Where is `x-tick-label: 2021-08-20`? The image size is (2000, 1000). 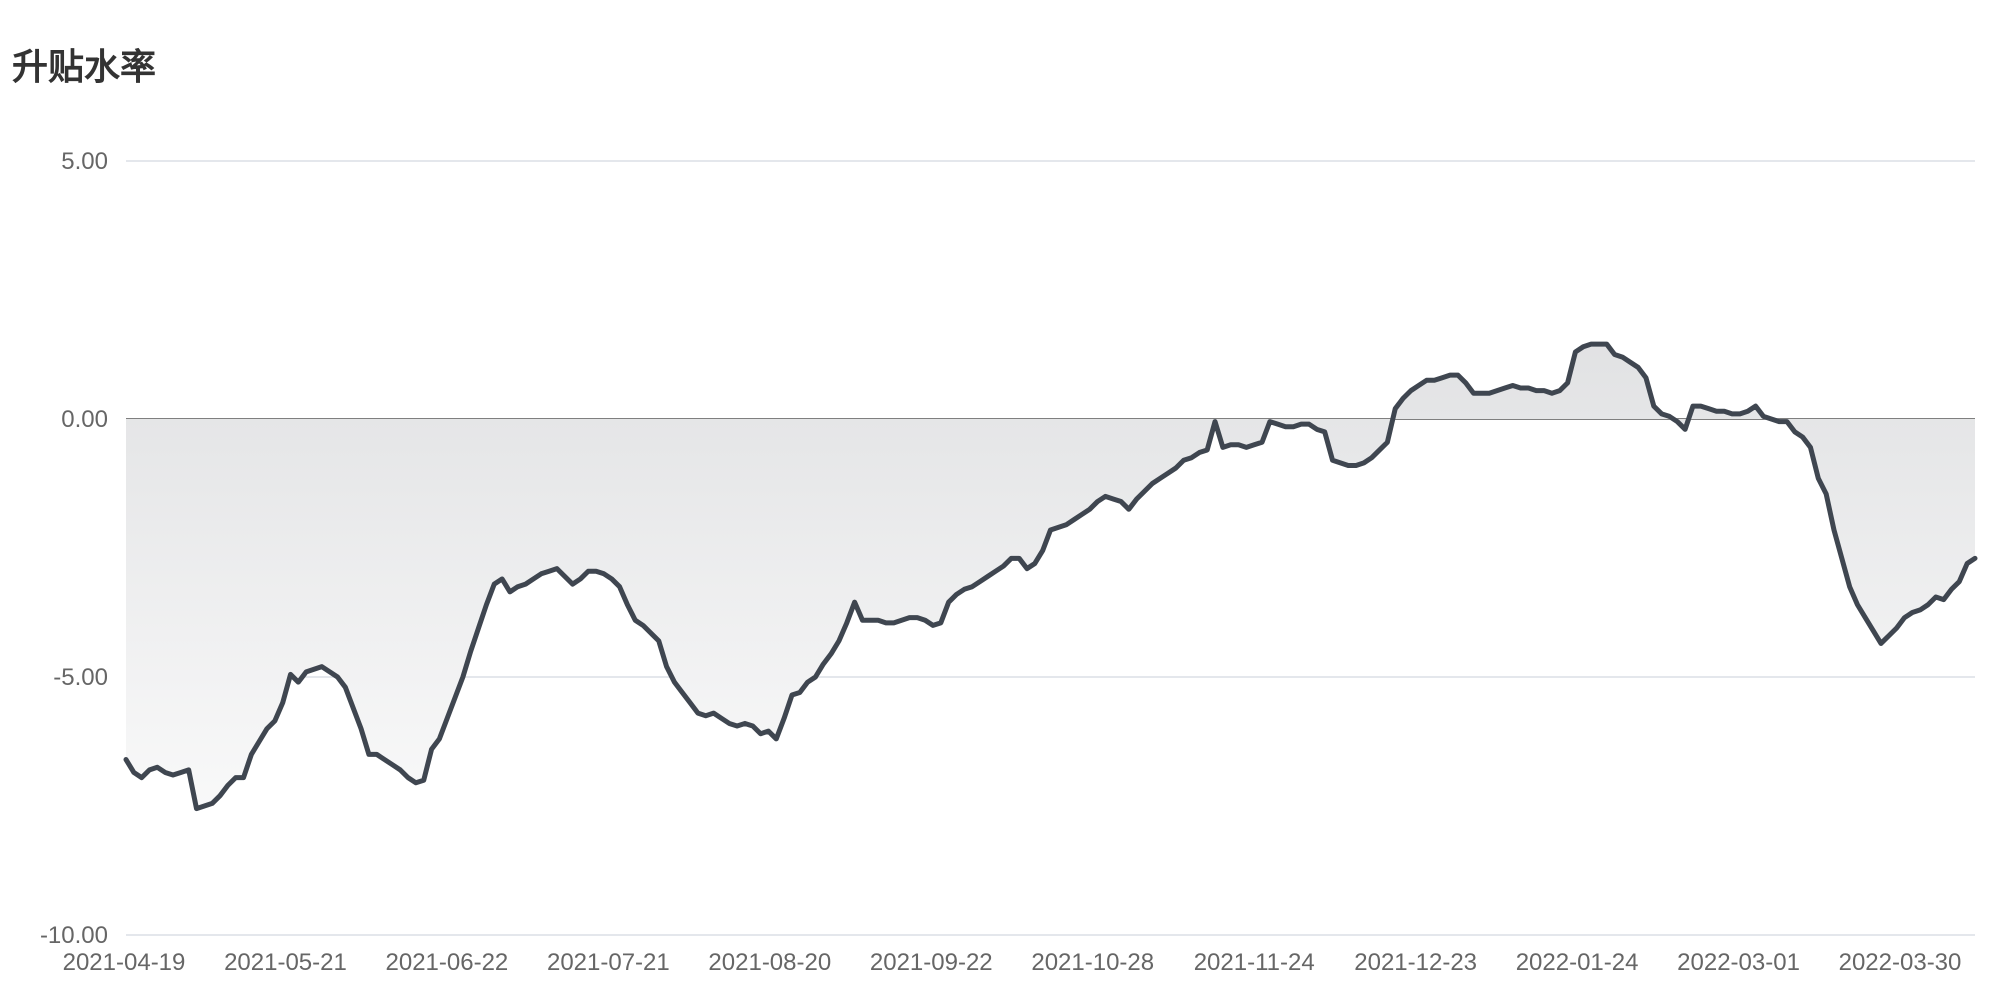 x-tick-label: 2021-08-20 is located at coordinates (769, 962).